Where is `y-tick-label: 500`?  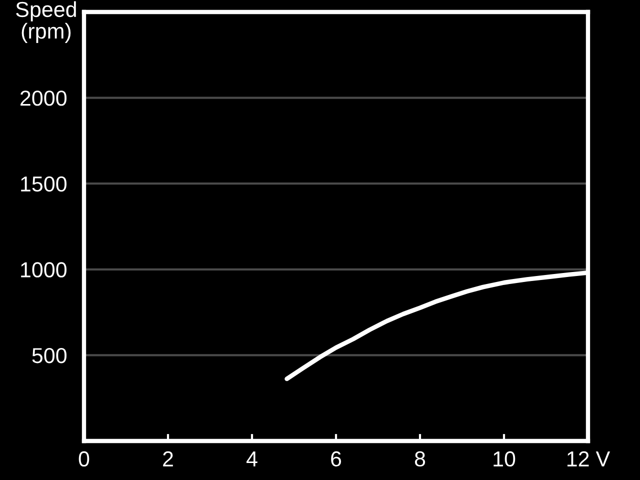 y-tick-label: 500 is located at coordinates (49, 356).